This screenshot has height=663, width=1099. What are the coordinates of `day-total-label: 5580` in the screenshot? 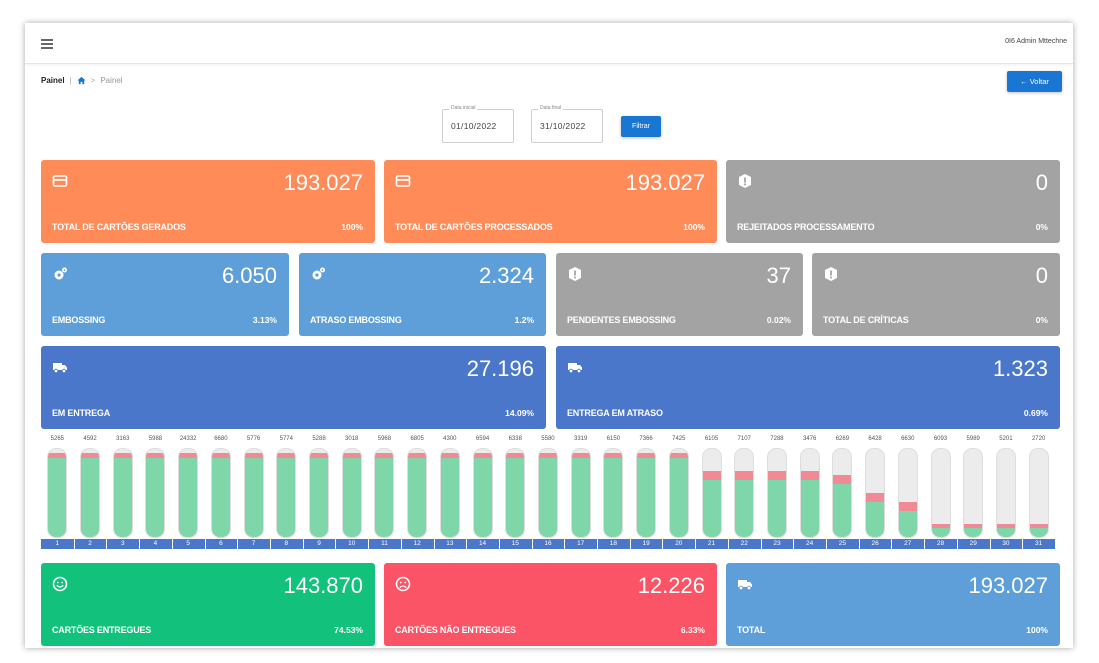 It's located at (548, 439).